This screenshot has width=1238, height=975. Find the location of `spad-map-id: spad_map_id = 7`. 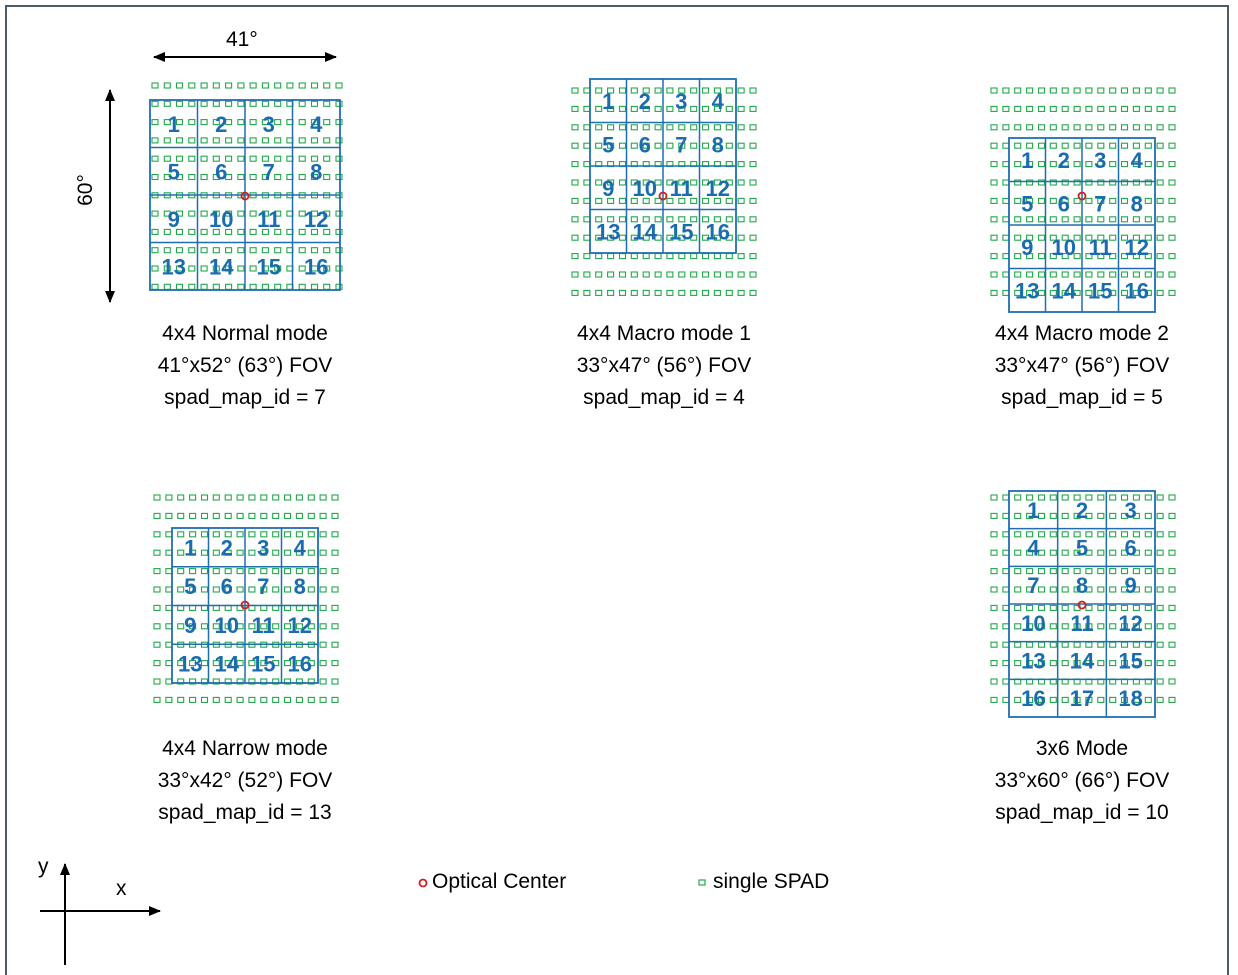

spad-map-id: spad_map_id = 7 is located at coordinates (245, 397).